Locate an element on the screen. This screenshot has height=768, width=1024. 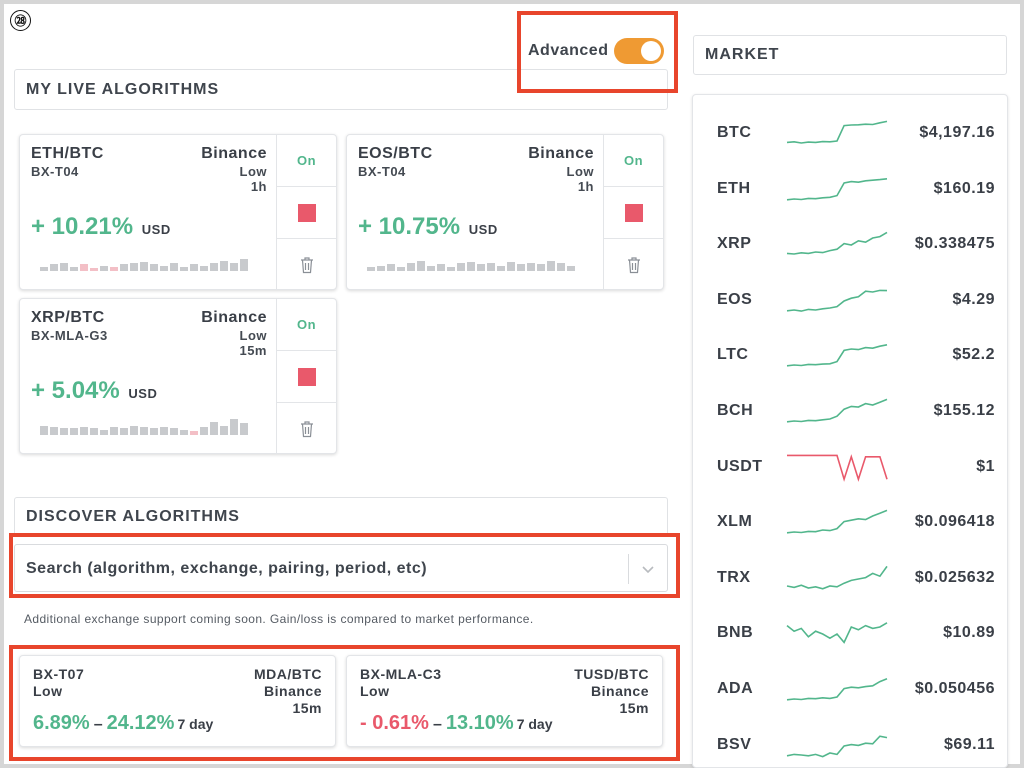
market-symbol: USDT is located at coordinates (740, 466).